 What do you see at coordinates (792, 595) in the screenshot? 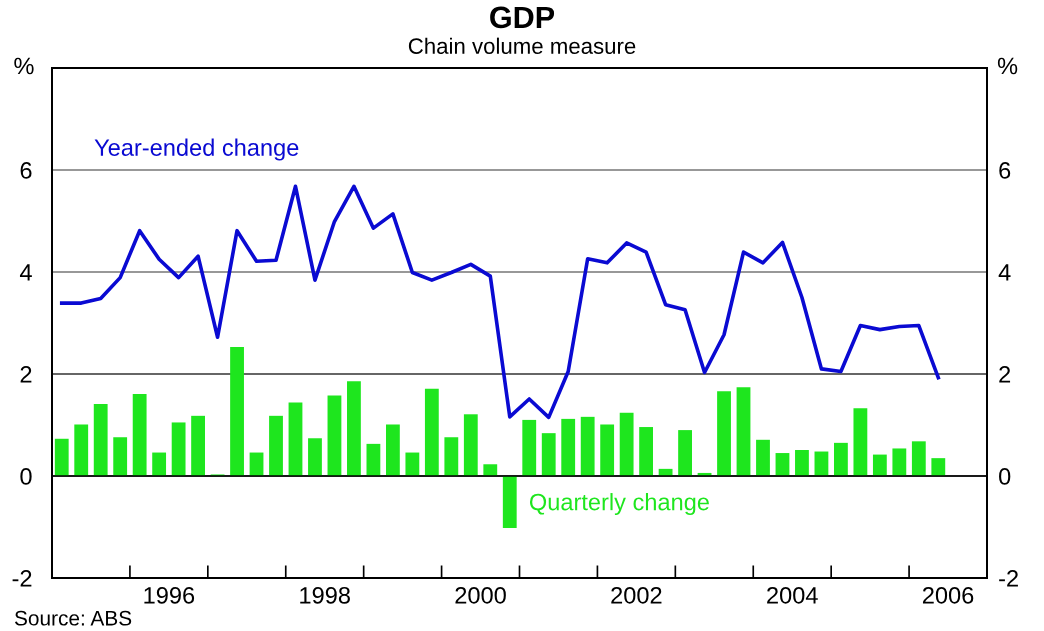
I see `x-tick-label: 2004` at bounding box center [792, 595].